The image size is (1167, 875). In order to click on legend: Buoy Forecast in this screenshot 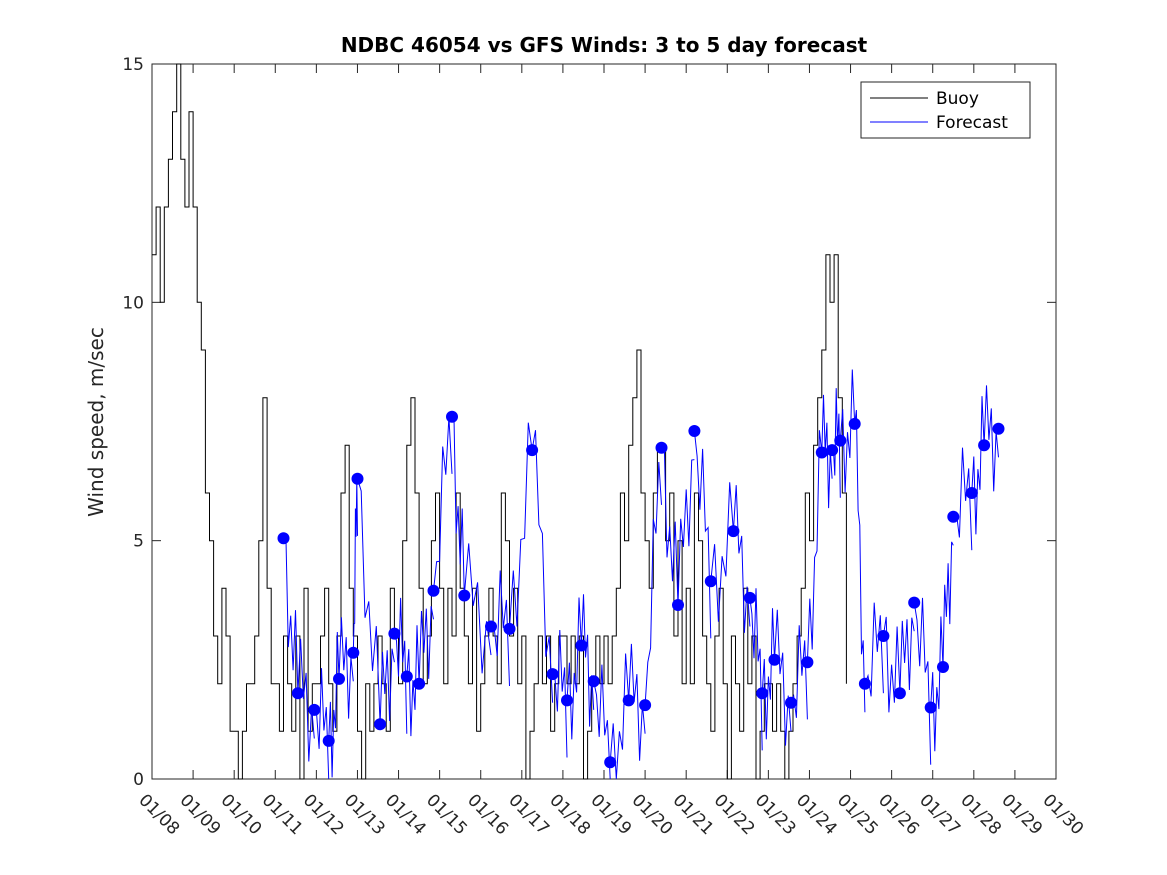, I will do `click(945, 110)`.